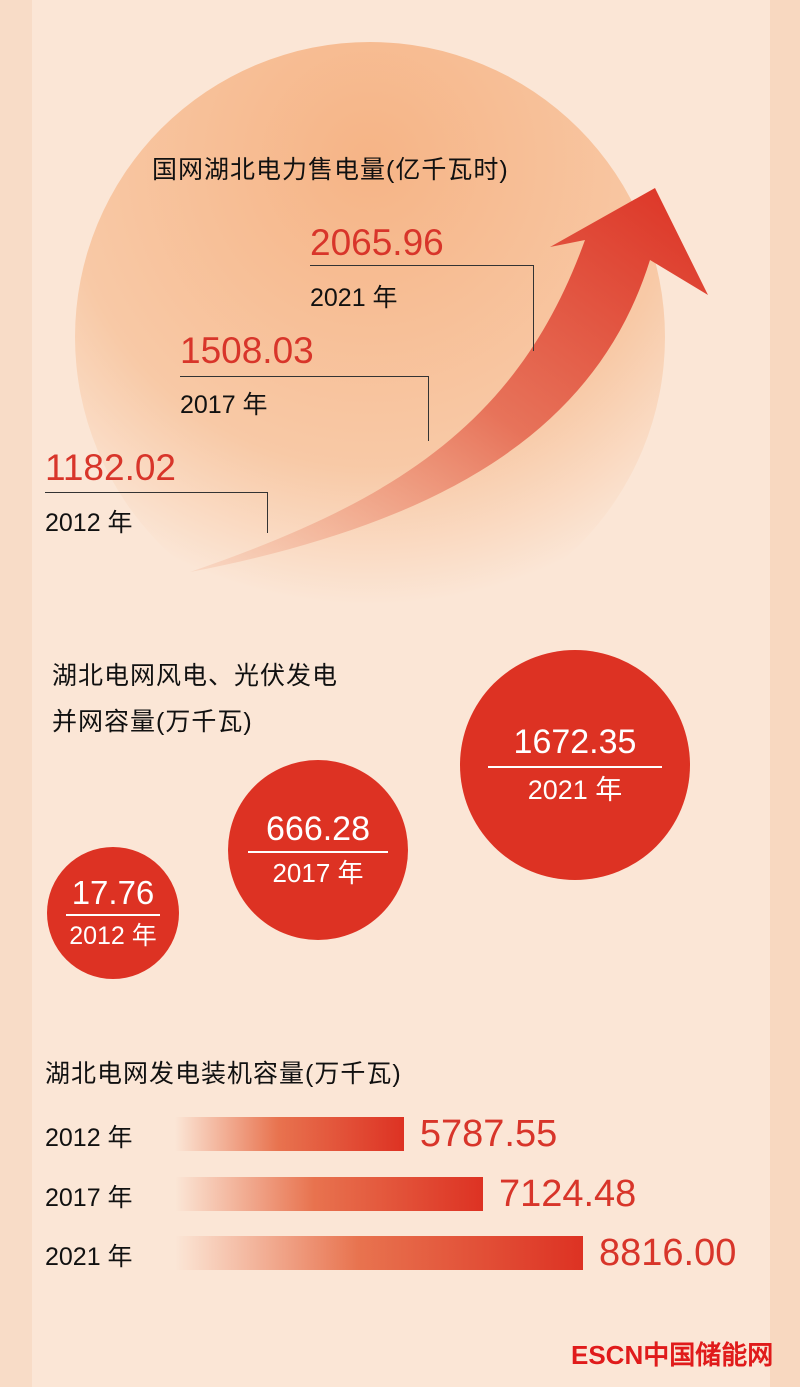  I want to click on renewable-bubble-2017: 666.28 2017 年, so click(318, 850).